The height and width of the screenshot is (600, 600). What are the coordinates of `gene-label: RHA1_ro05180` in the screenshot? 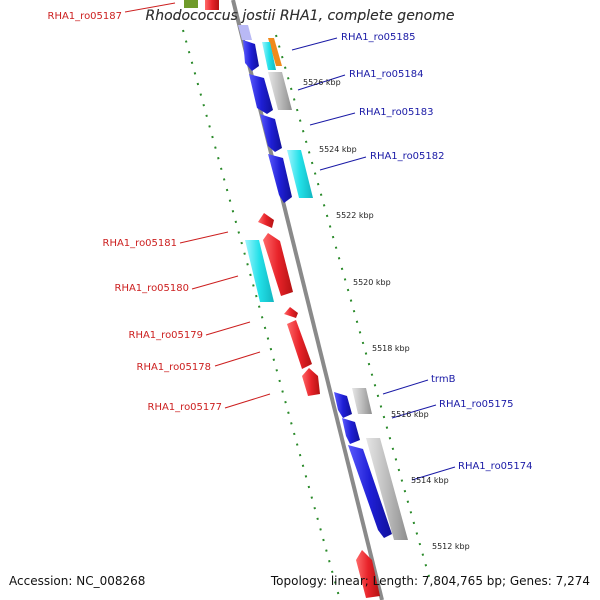 It's located at (152, 288).